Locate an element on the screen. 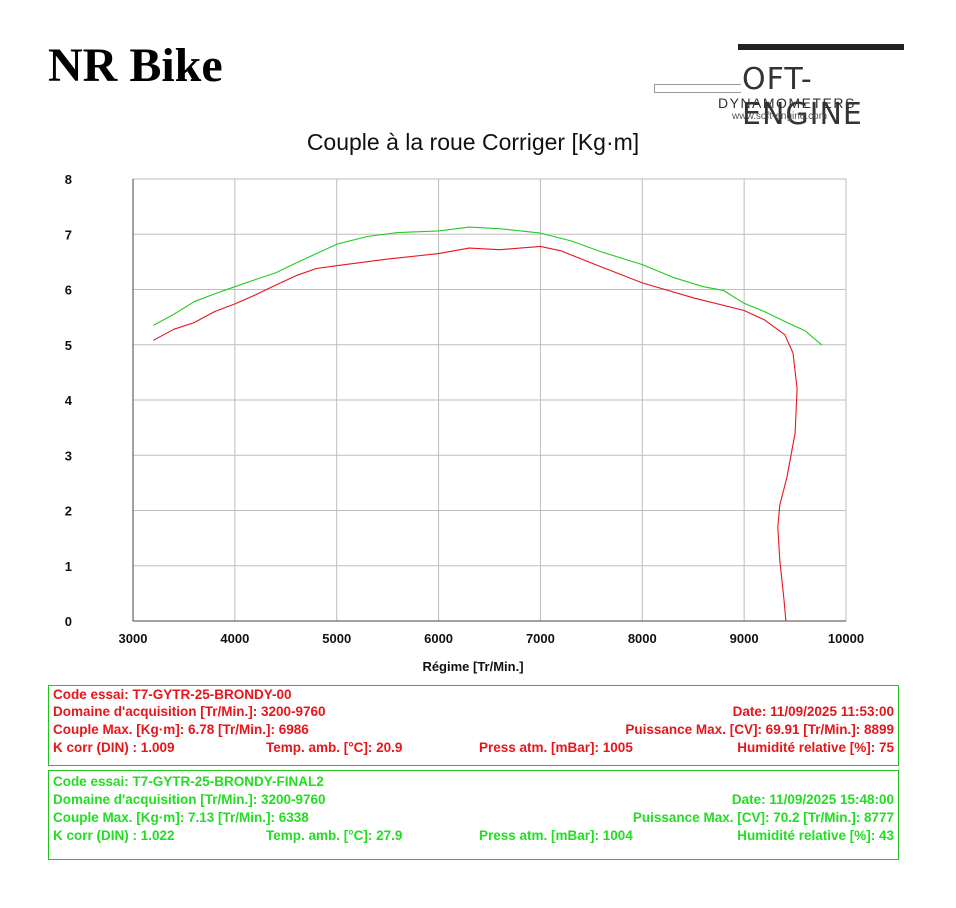 This screenshot has height=908, width=956. x-tick-label: 7000 is located at coordinates (540, 638).